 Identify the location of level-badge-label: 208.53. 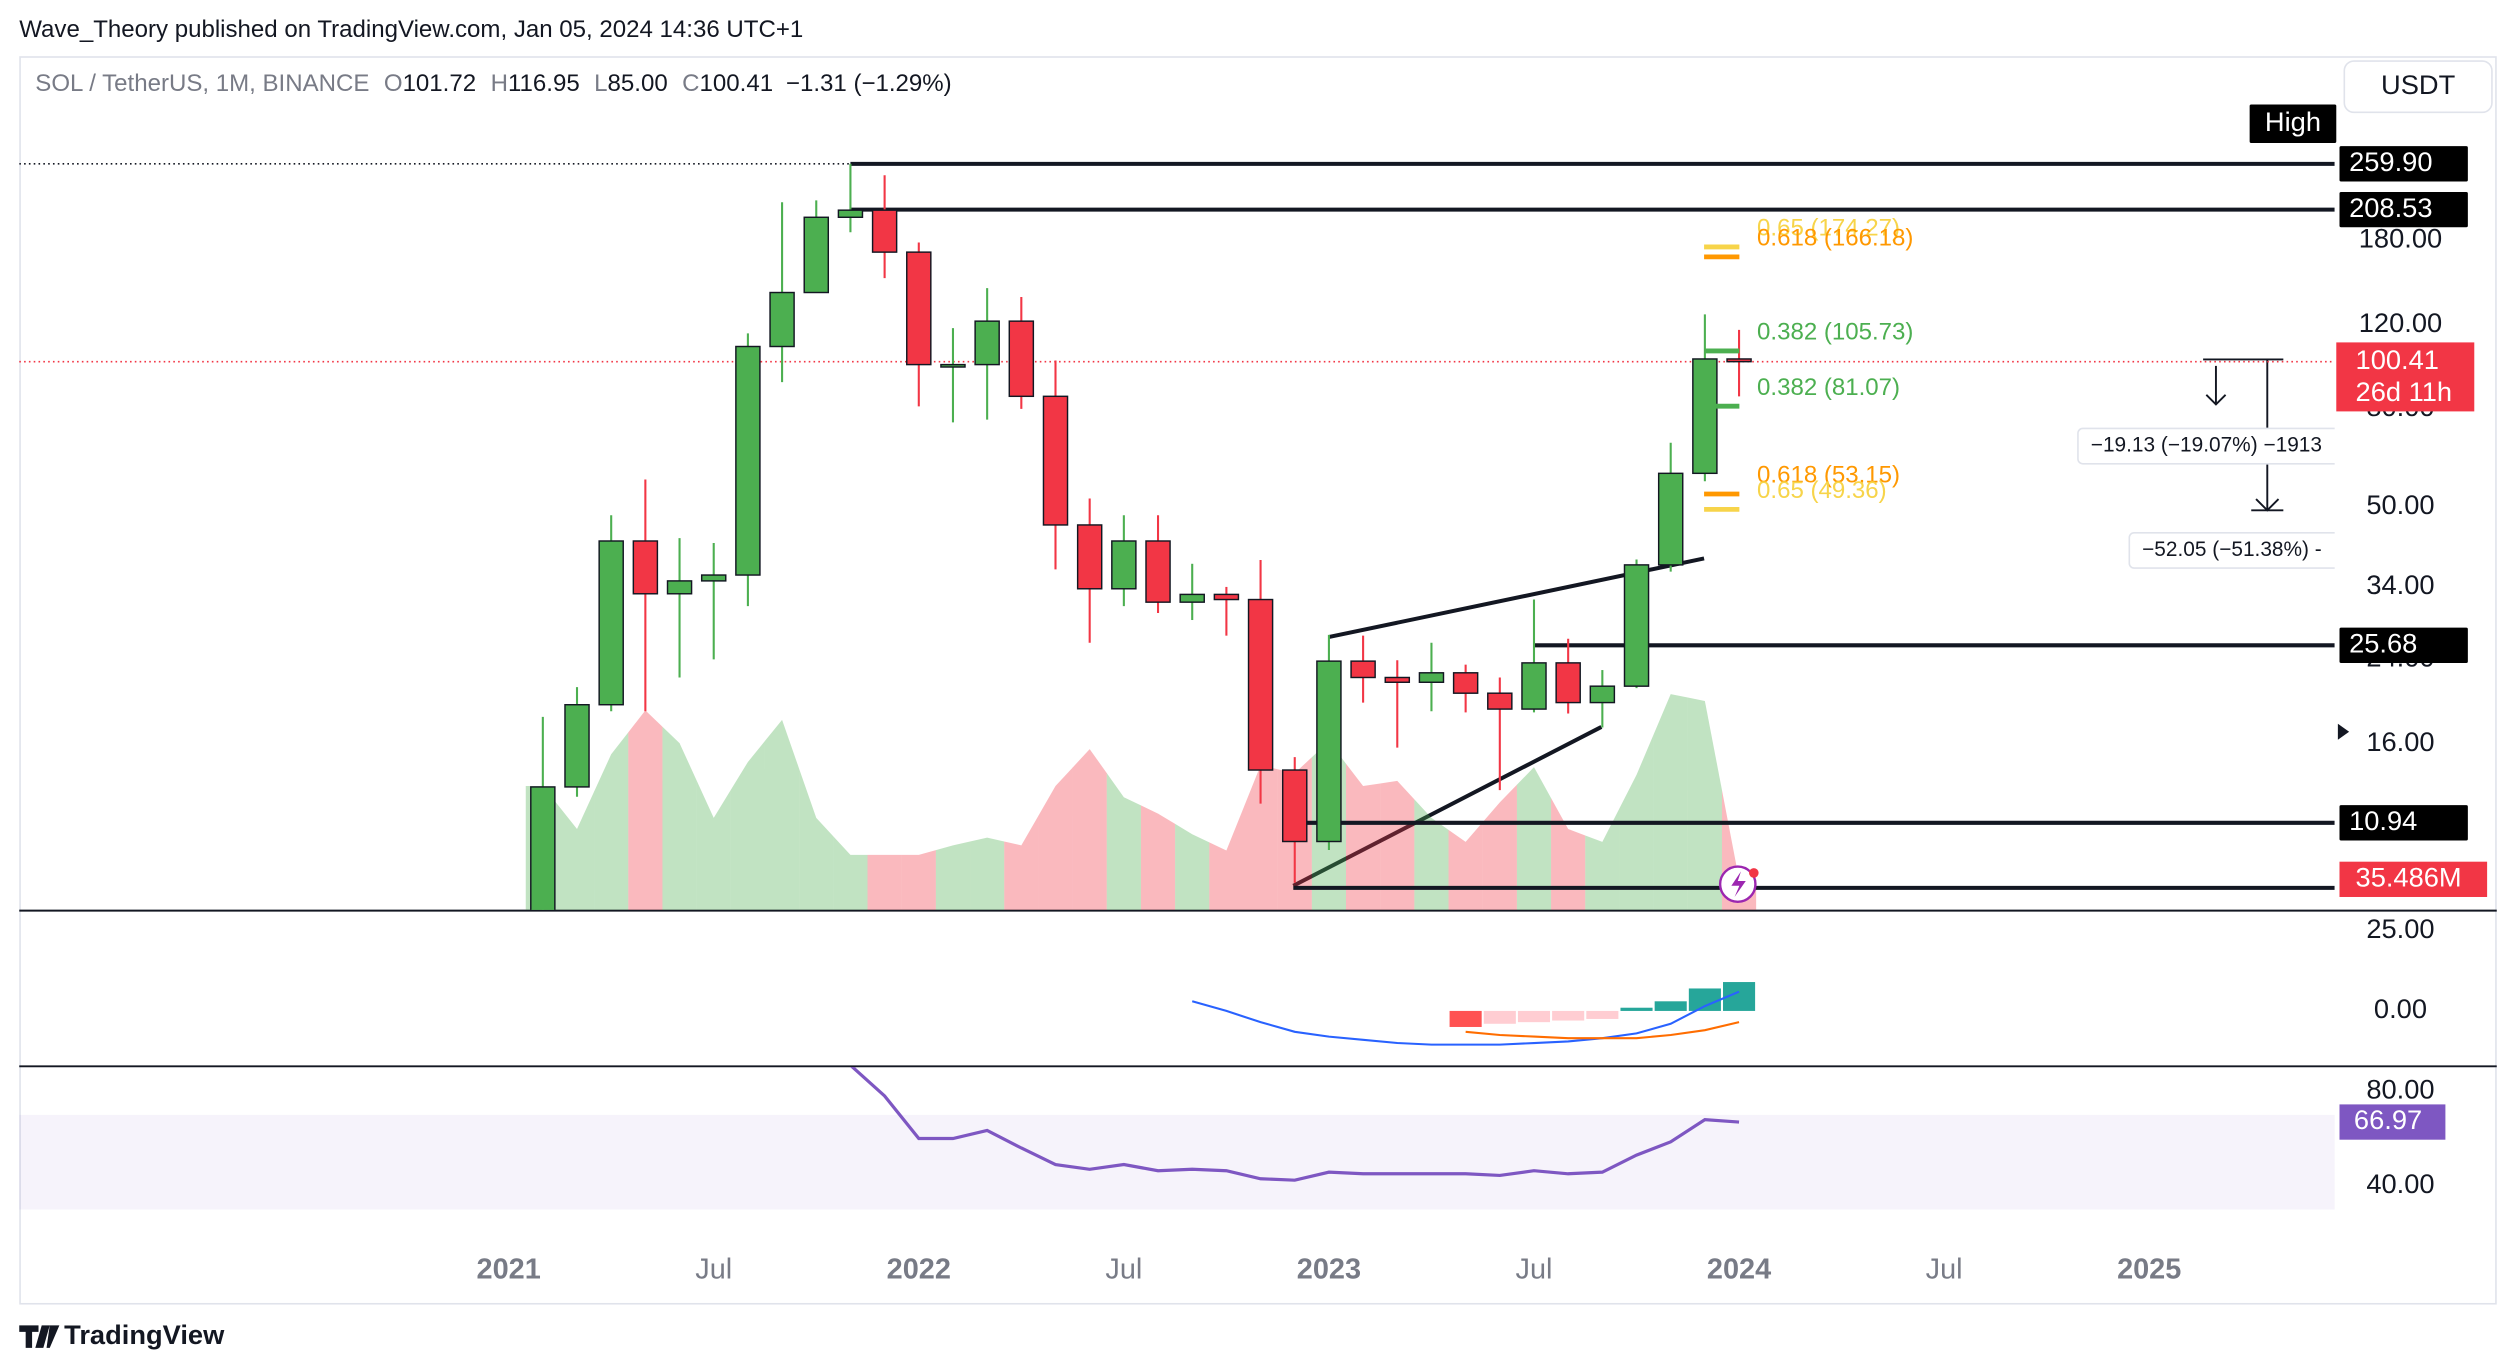
(2390, 207).